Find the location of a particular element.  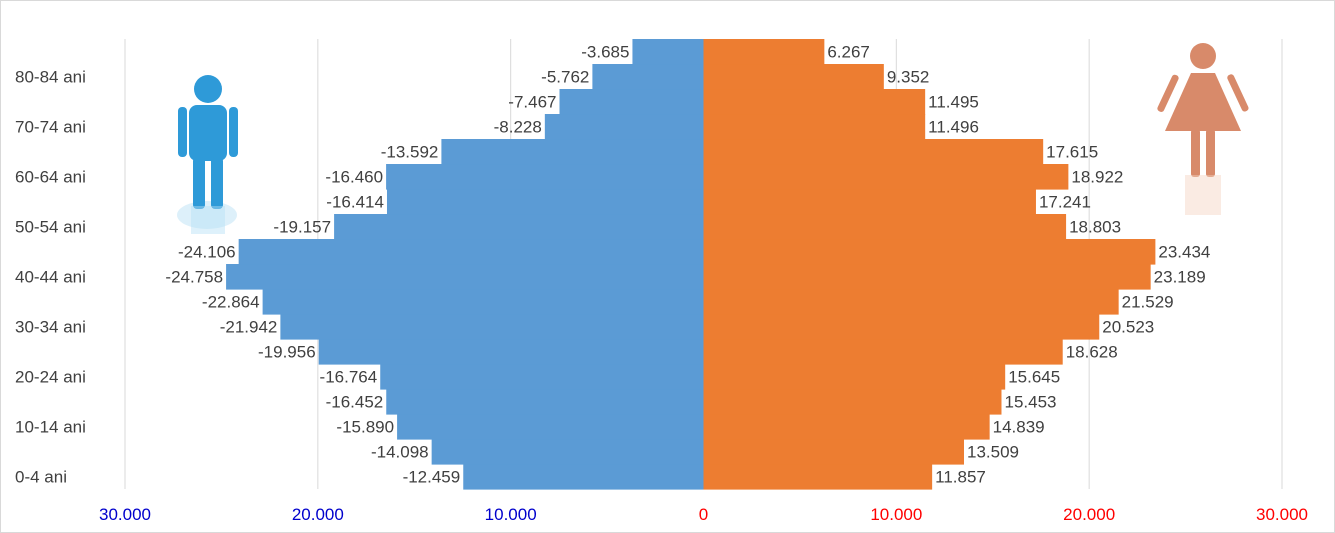

data-label-male: -24.758 is located at coordinates (194, 277).